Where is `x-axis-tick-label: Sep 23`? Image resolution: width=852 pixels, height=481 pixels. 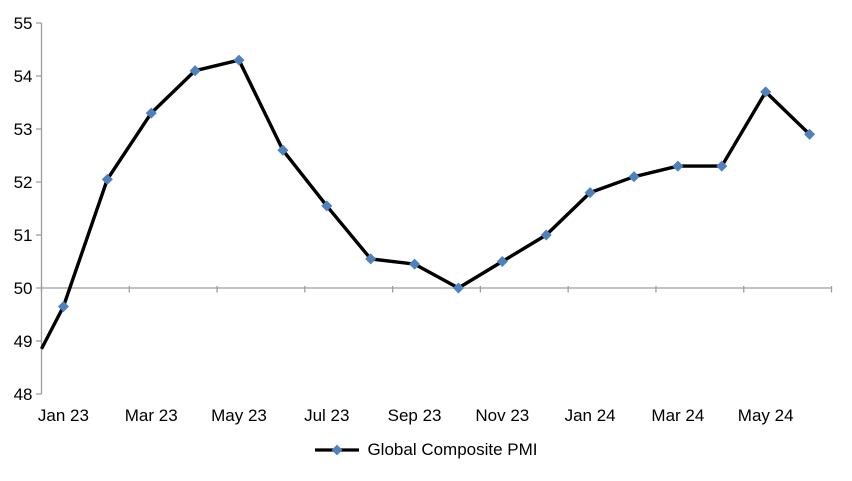
x-axis-tick-label: Sep 23 is located at coordinates (415, 415).